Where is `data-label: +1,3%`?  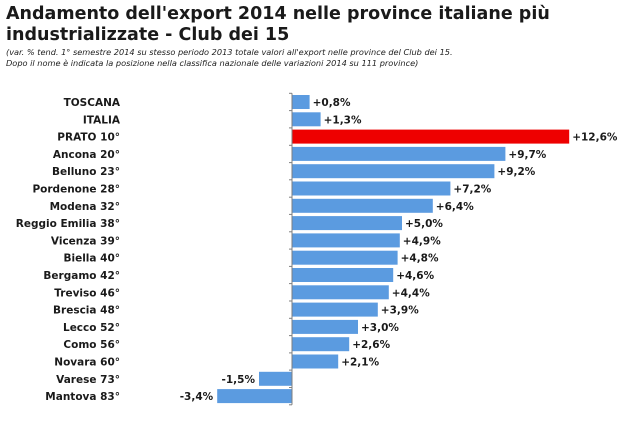
data-label: +1,3% is located at coordinates (343, 120).